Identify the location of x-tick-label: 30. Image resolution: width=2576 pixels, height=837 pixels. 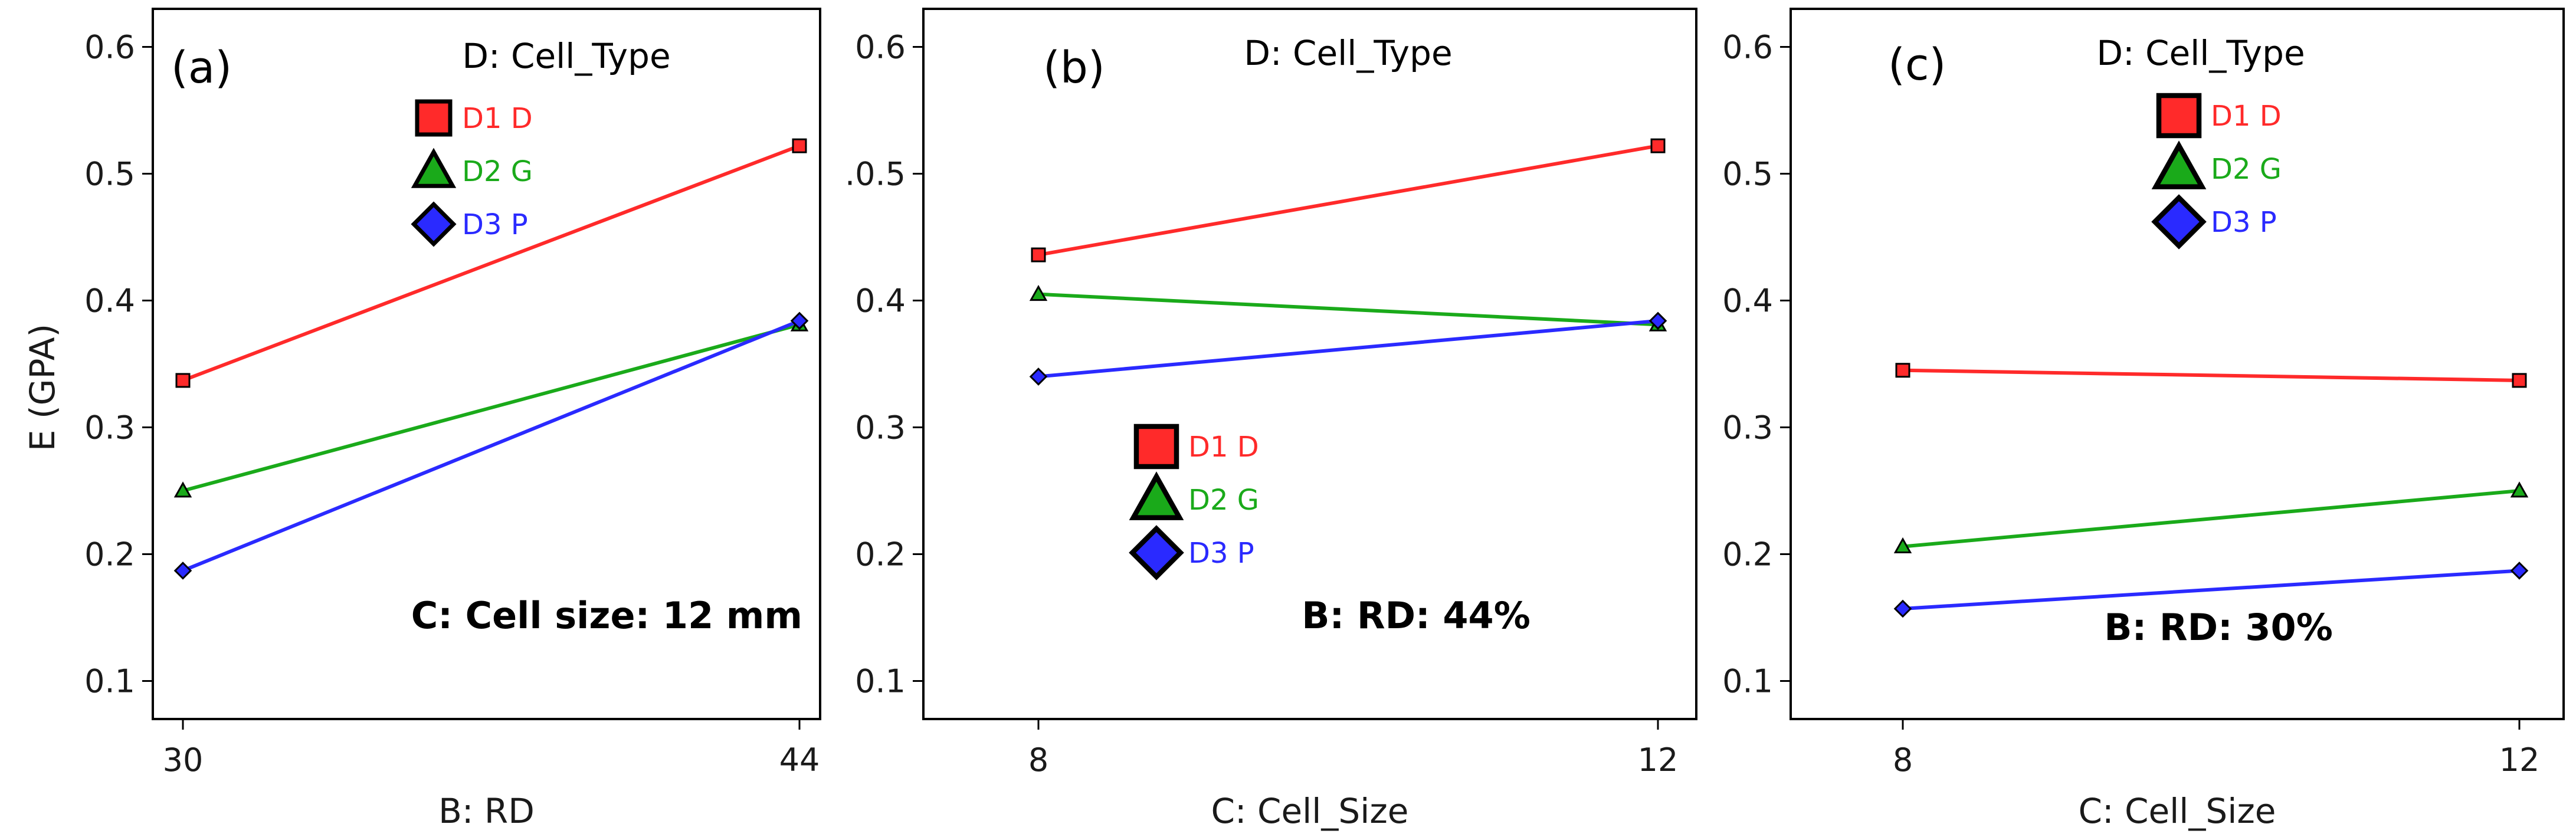
(183, 760).